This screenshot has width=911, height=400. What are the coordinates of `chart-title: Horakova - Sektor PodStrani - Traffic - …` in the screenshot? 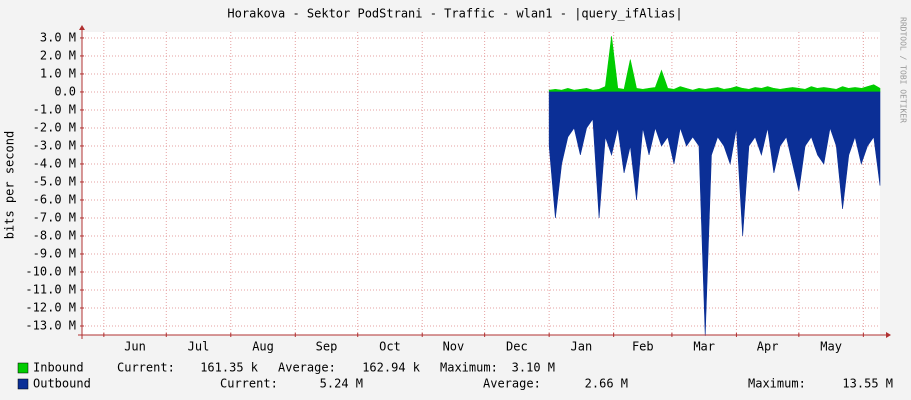 It's located at (454, 14).